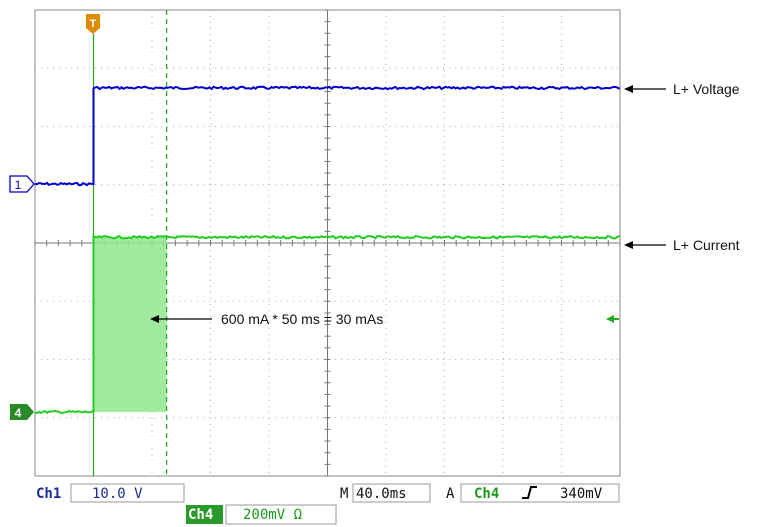 The height and width of the screenshot is (527, 765). Describe the element at coordinates (706, 245) in the screenshot. I see `current-annotation: L+ Current` at that location.